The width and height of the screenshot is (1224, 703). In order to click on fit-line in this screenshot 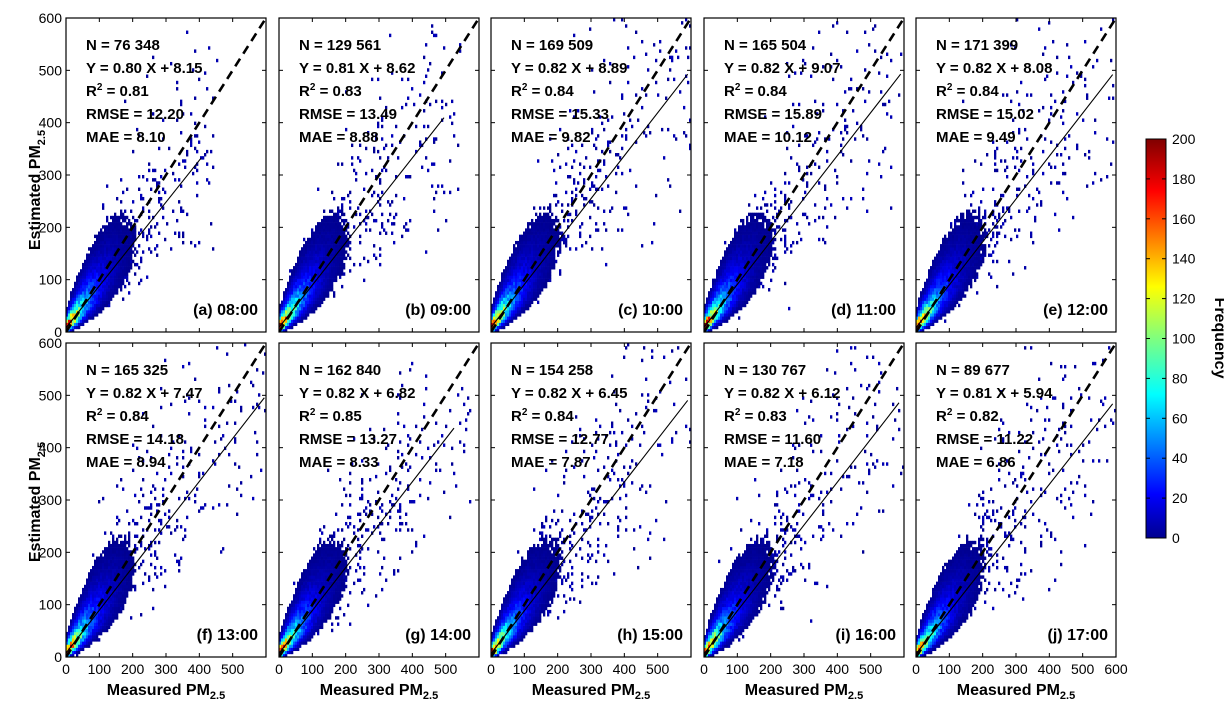, I will do `click(1014, 201)`.